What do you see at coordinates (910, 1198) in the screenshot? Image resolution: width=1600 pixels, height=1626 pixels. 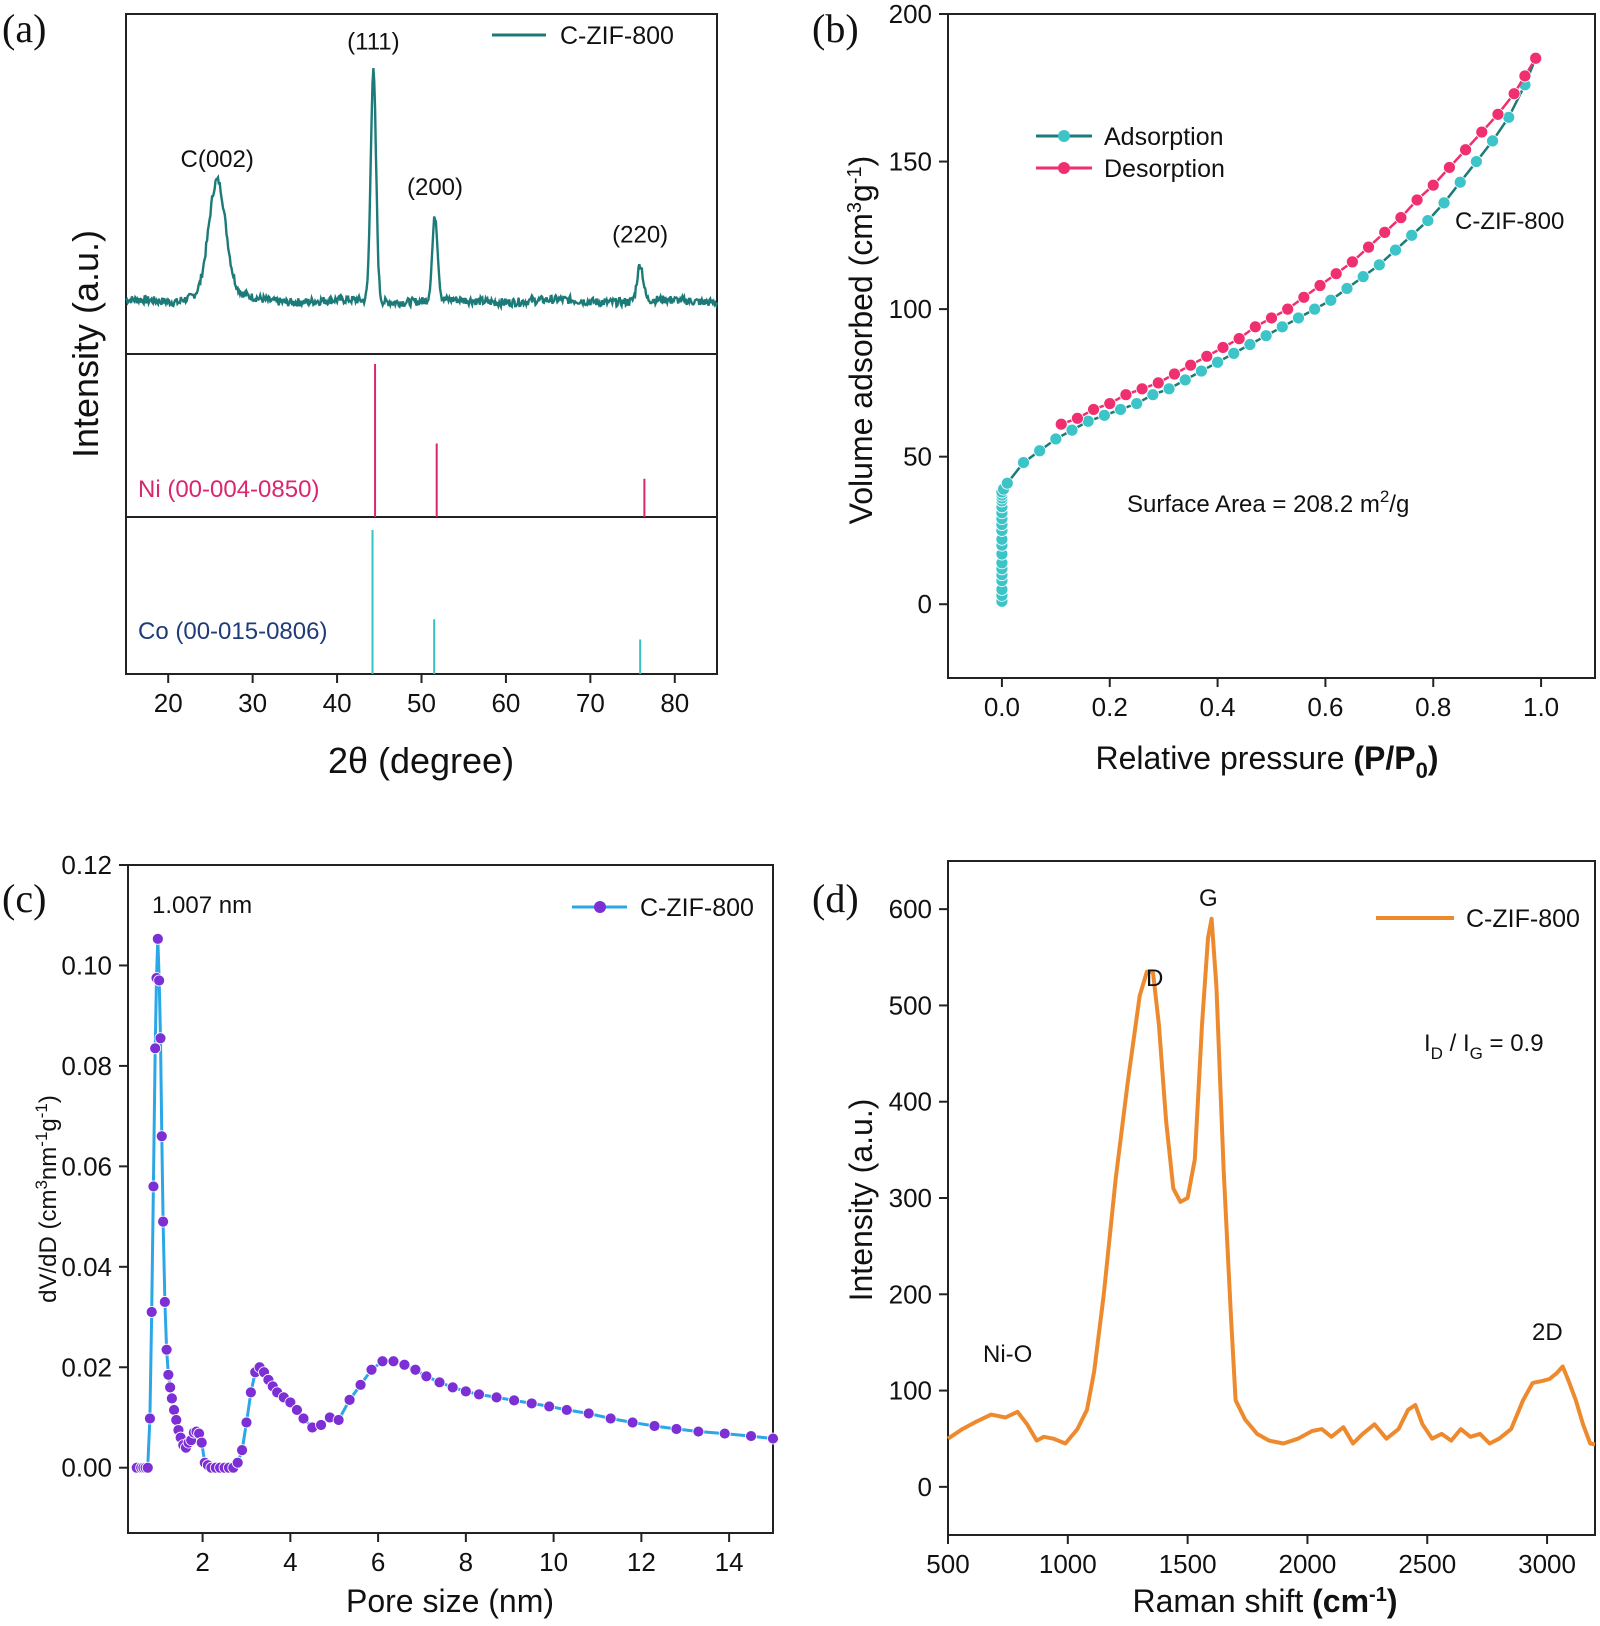 I see `panel-d-y-tick-label: 300` at bounding box center [910, 1198].